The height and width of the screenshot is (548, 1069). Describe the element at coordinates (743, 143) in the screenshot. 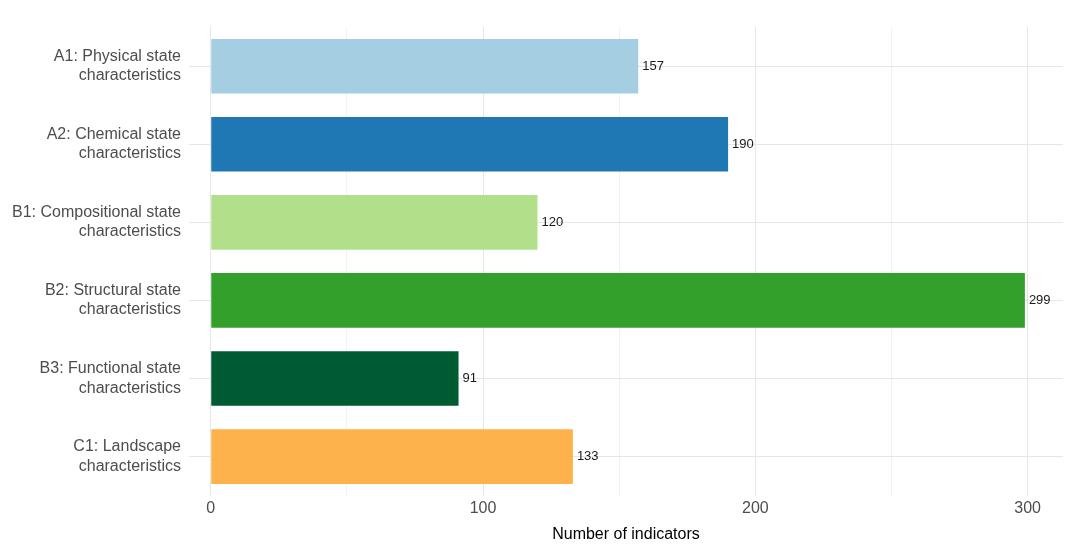

I see `data-label: 190` at that location.